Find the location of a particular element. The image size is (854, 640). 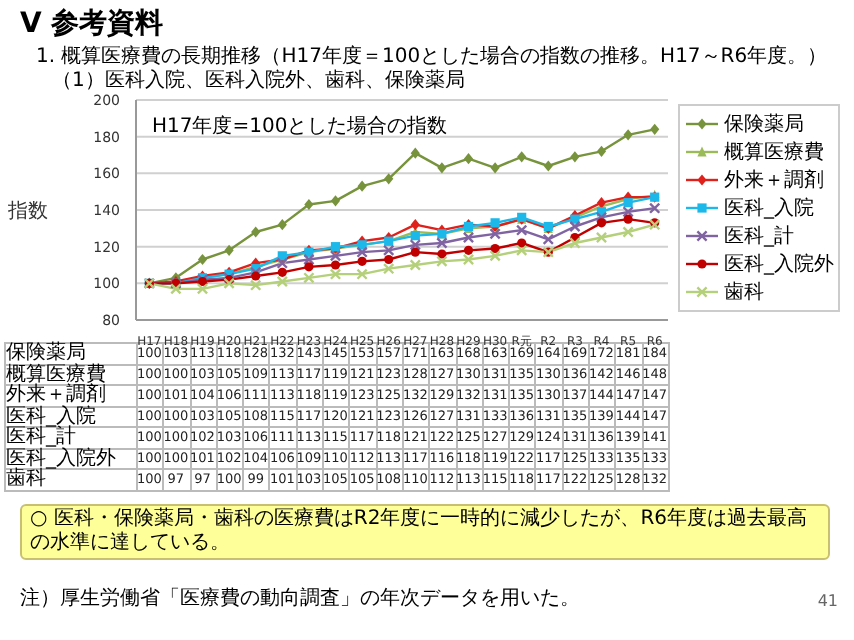

y-axis-title: 指数 is located at coordinates (27, 211).